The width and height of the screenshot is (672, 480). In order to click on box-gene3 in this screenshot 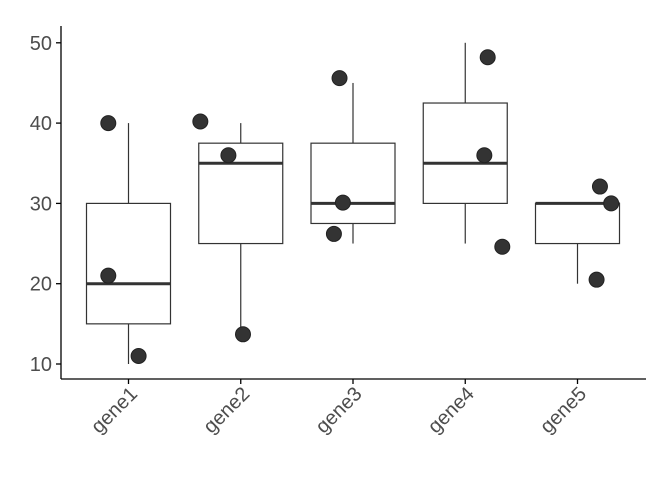, I will do `click(353, 163)`.